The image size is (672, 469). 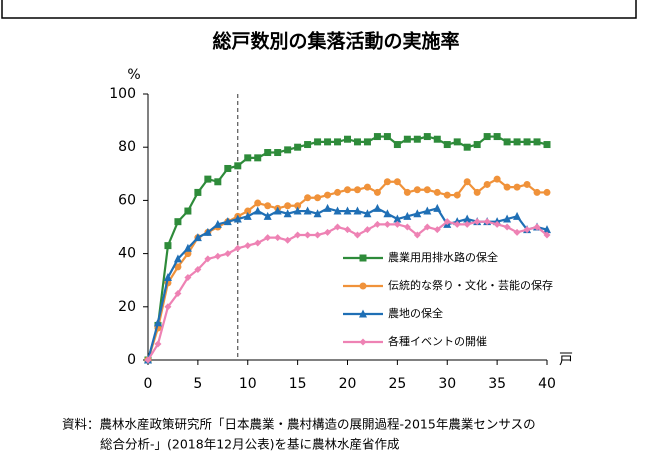 I want to click on frame, so click(x=319, y=9).